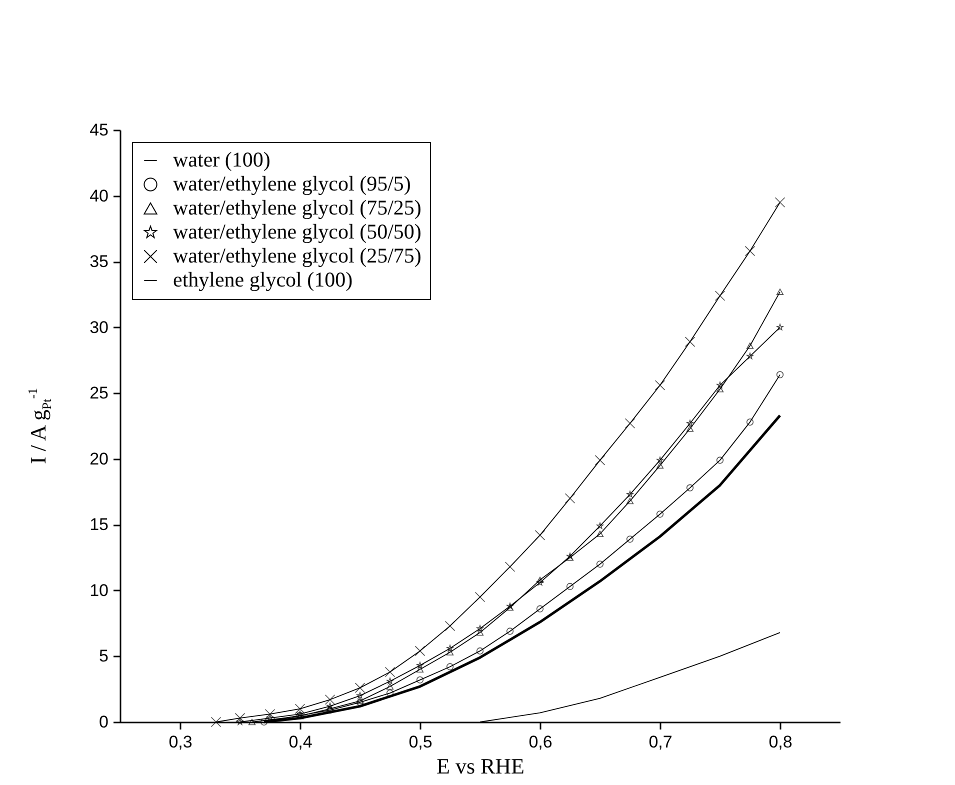 The height and width of the screenshot is (785, 955). Describe the element at coordinates (99, 458) in the screenshot. I see `y-tick-label: 20` at that location.